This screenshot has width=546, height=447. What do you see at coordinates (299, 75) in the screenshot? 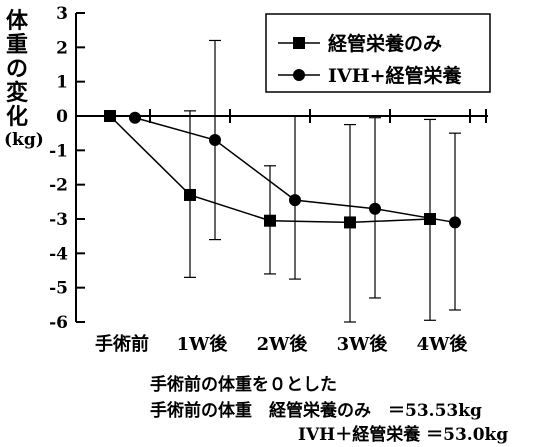
I see `legend-marker-circle` at bounding box center [299, 75].